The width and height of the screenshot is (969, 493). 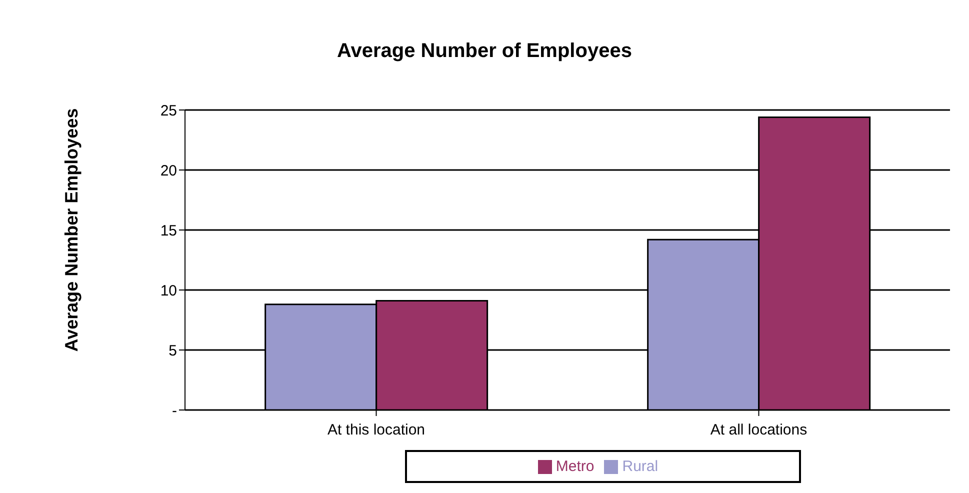 I want to click on y-tick-label: 15, so click(x=168, y=231).